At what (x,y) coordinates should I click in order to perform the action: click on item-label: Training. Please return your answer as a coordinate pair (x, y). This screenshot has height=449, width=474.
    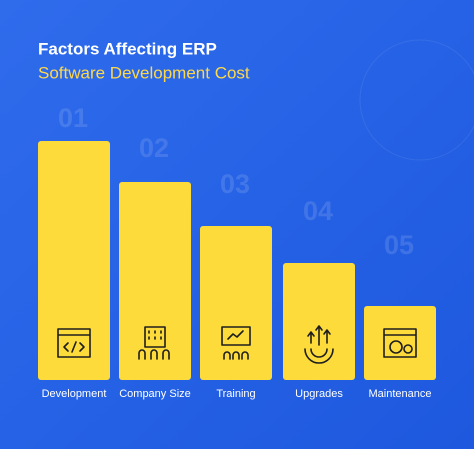
    Looking at the image, I should click on (235, 394).